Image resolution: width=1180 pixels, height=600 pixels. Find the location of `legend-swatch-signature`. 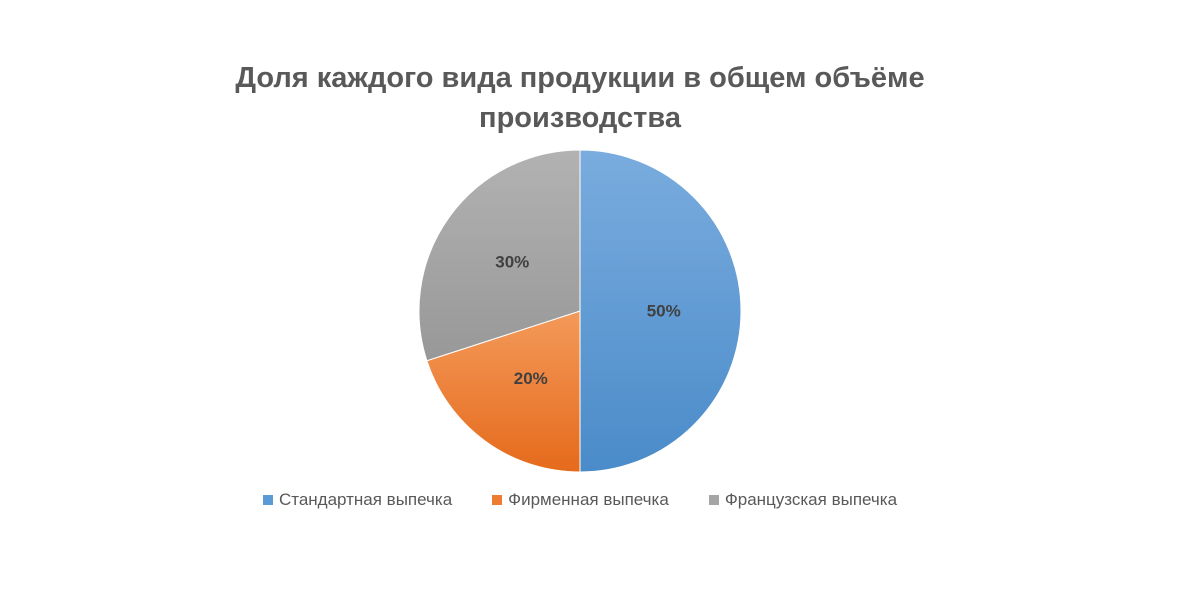

legend-swatch-signature is located at coordinates (497, 500).